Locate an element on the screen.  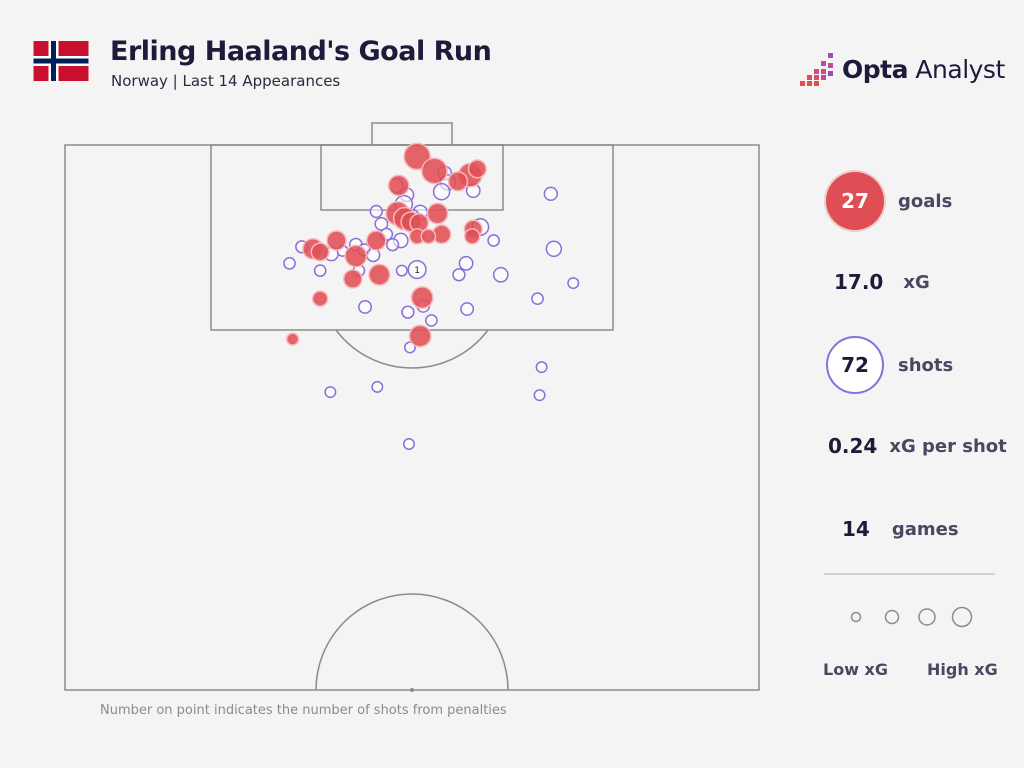
games-label: games is located at coordinates (925, 529).